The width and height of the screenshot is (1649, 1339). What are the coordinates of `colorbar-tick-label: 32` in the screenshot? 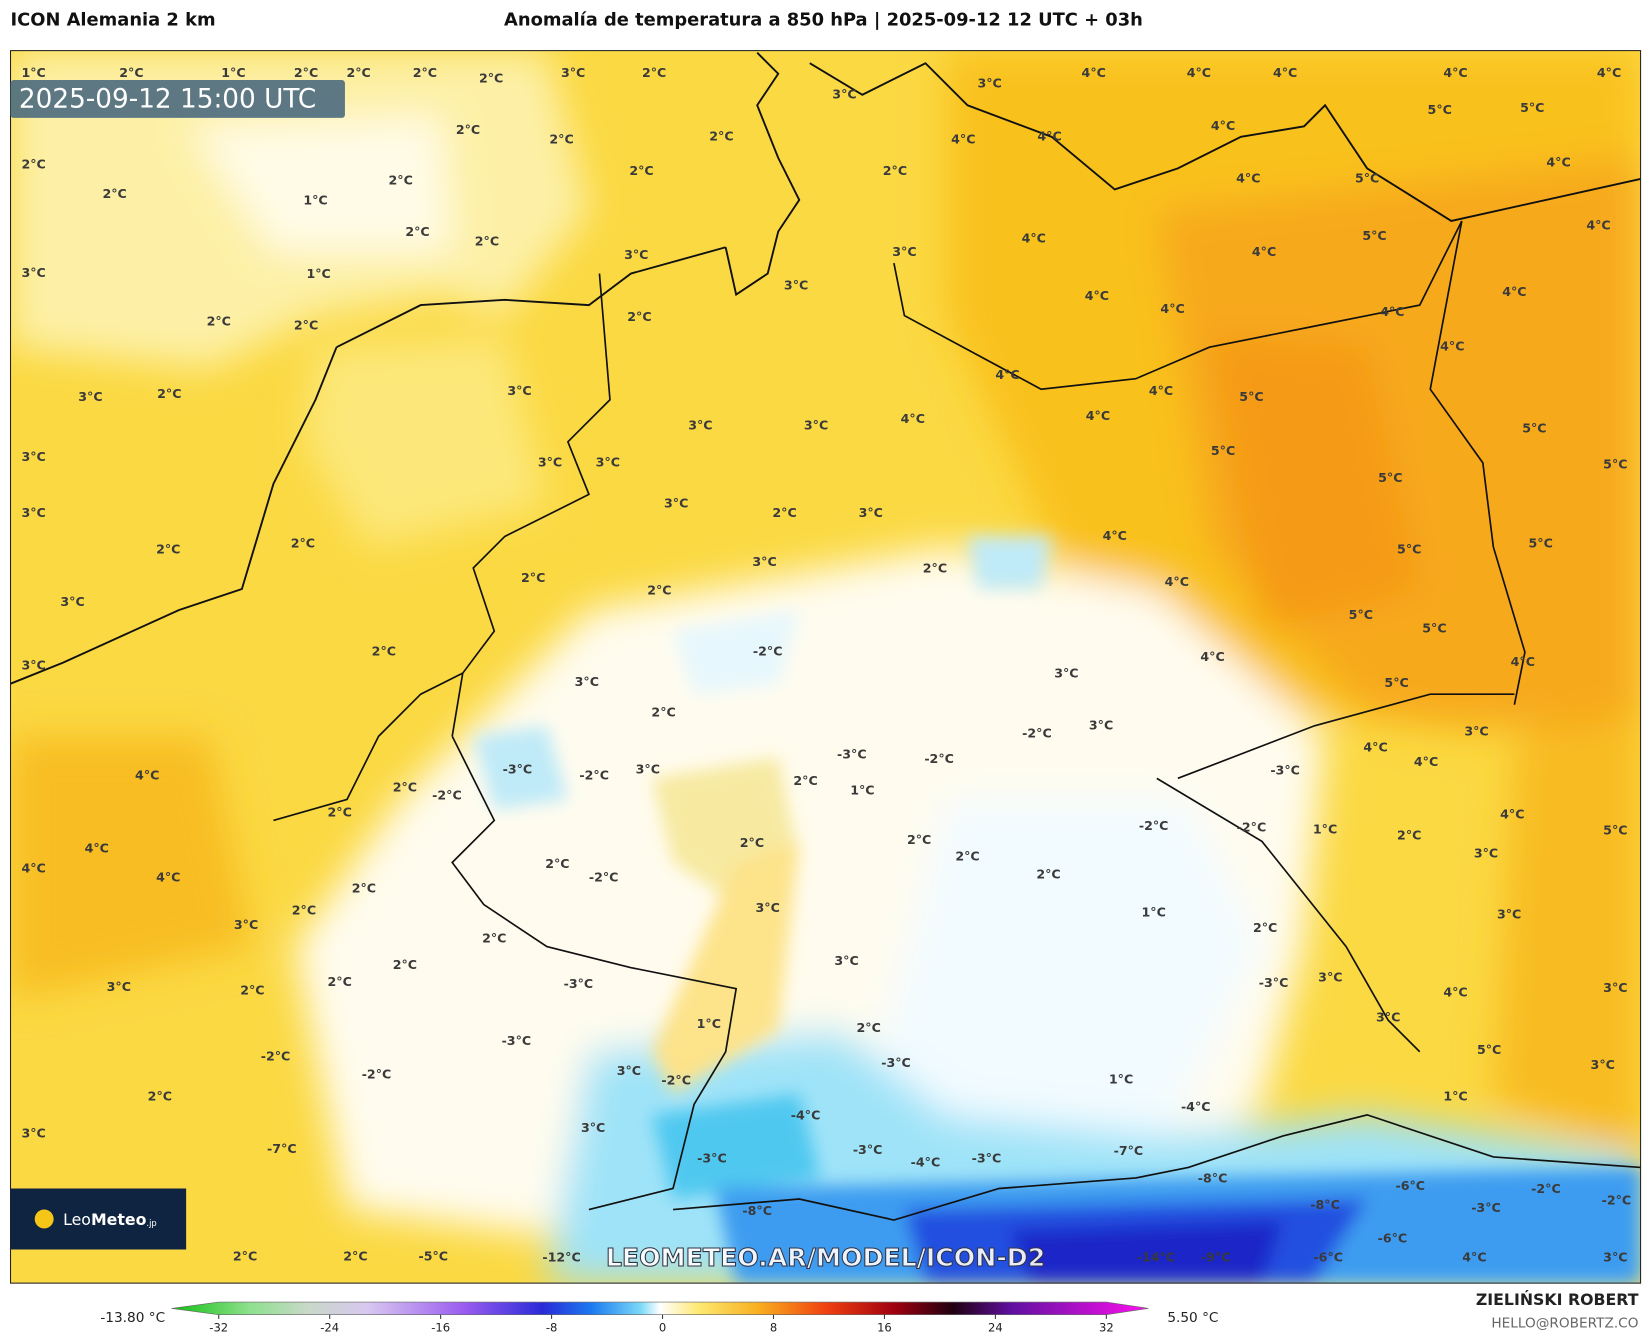 It's located at (1106, 1328).